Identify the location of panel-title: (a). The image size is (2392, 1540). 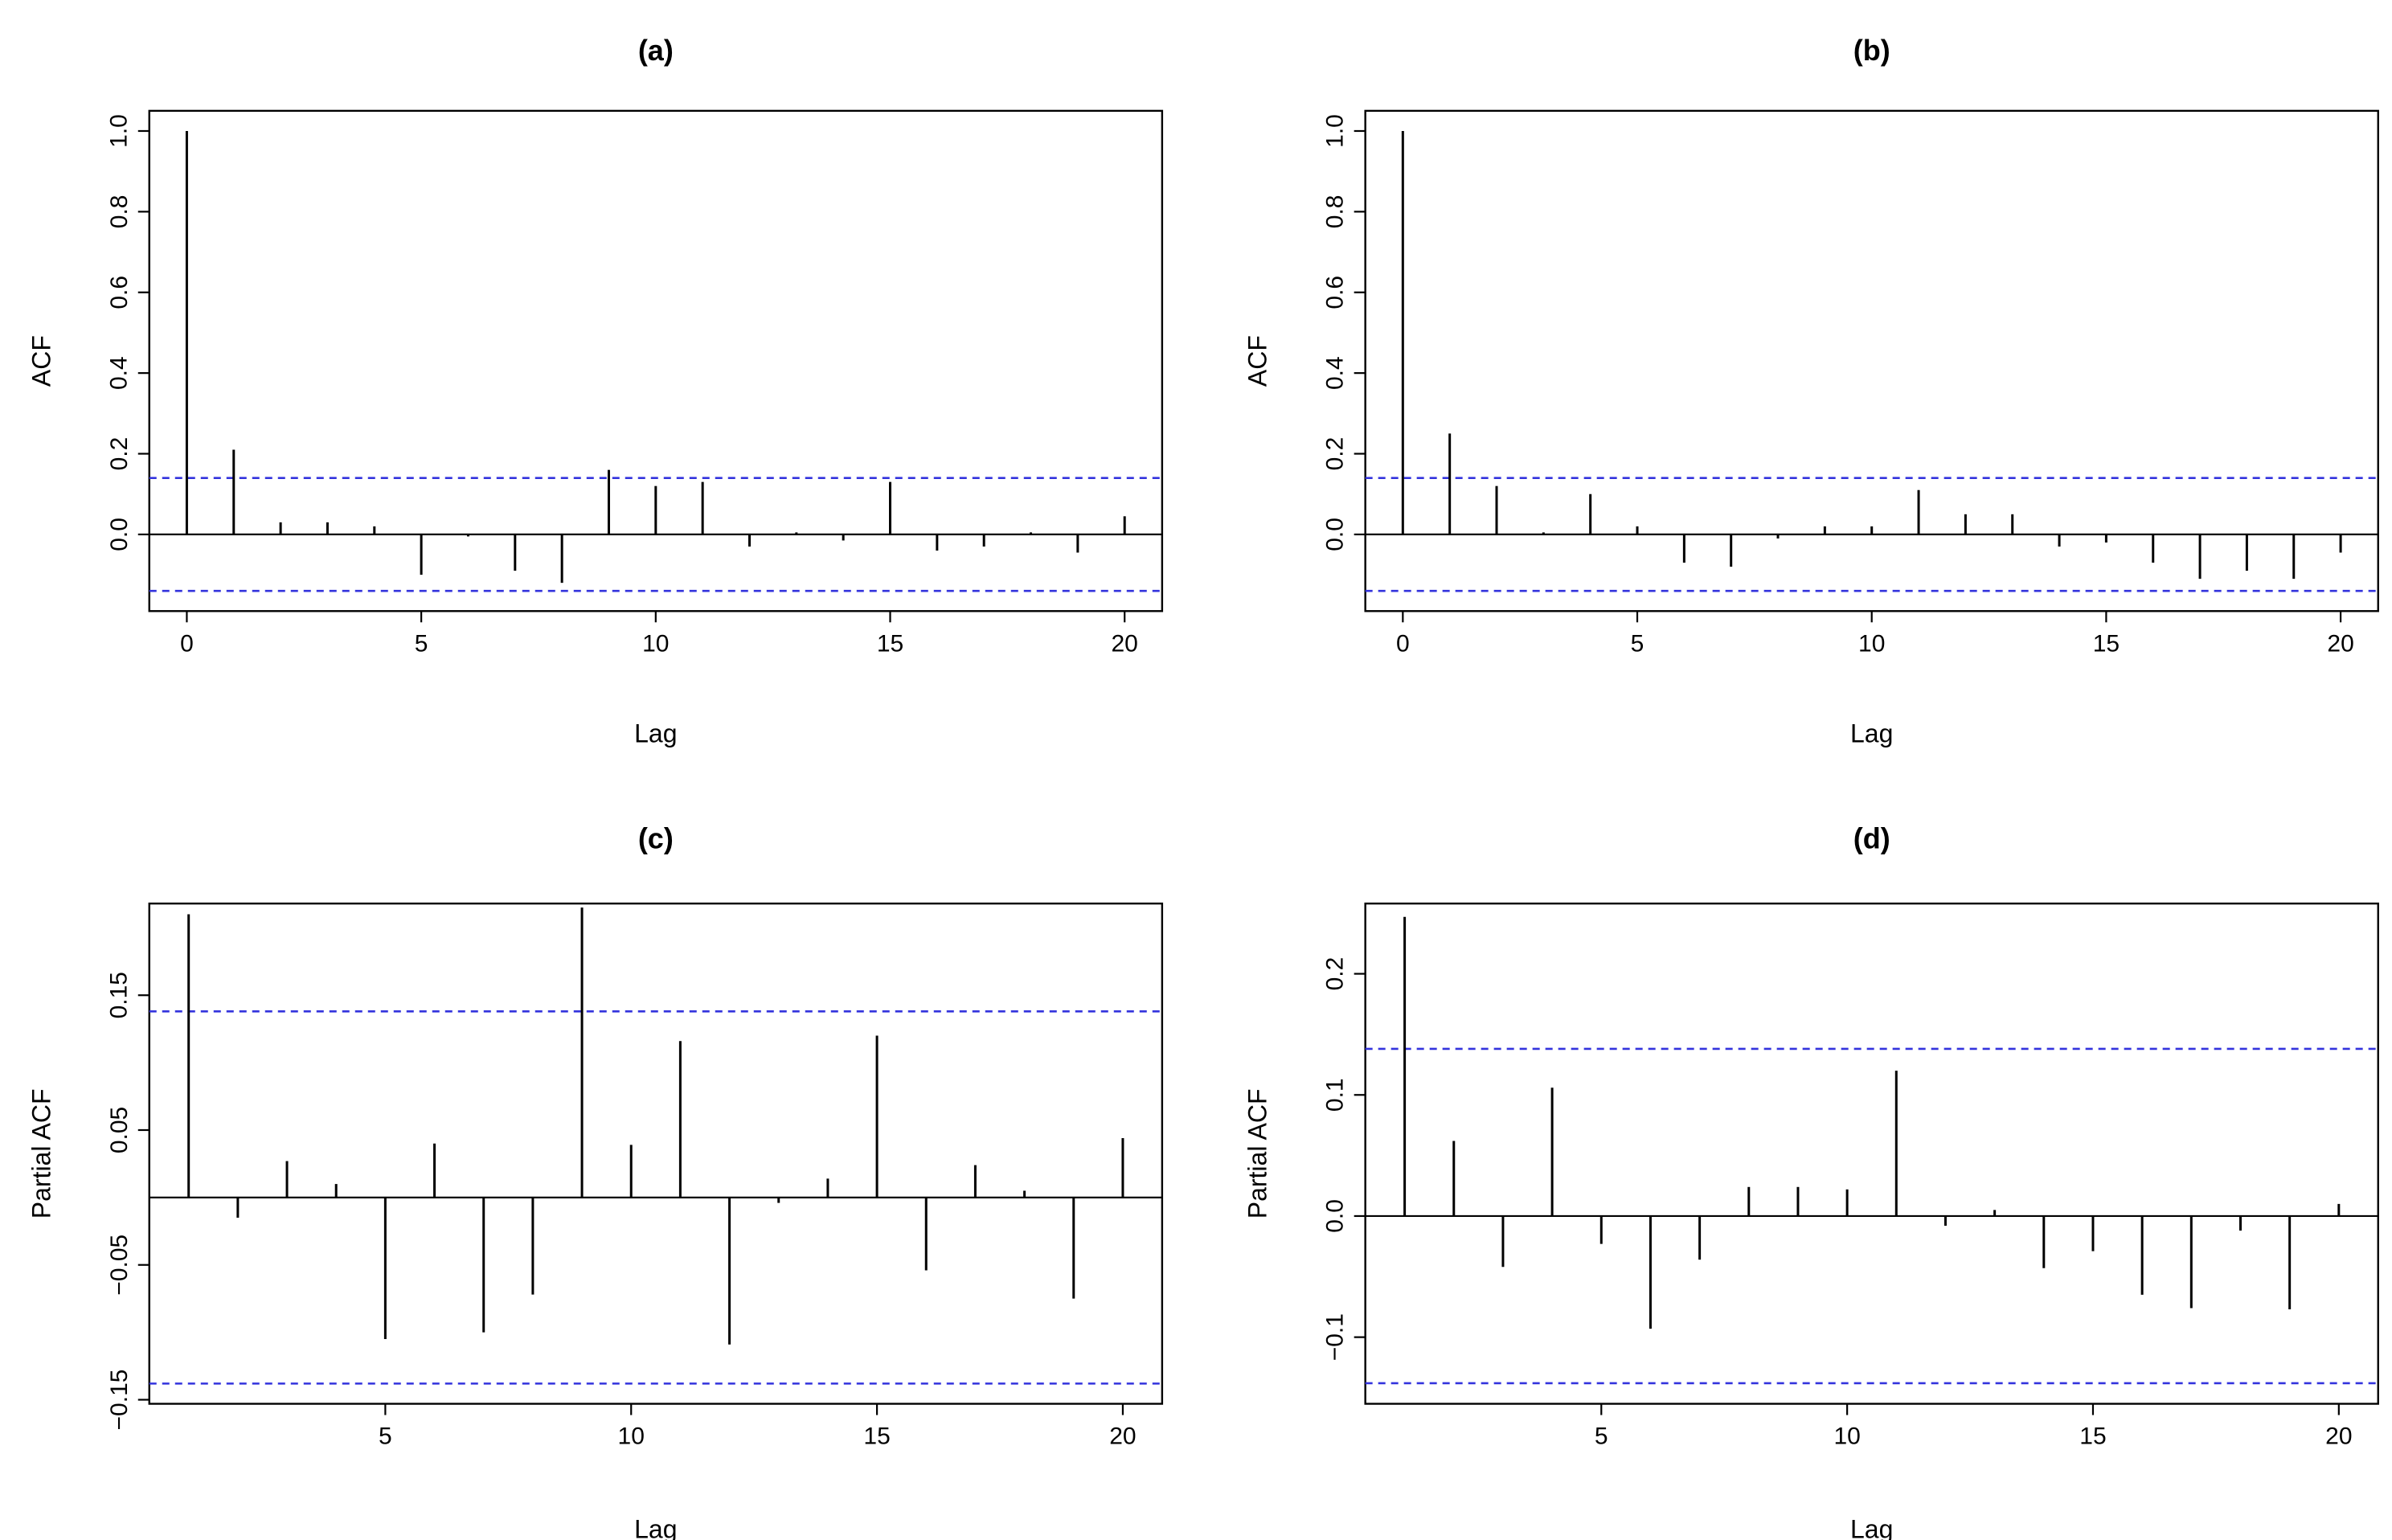
(656, 51).